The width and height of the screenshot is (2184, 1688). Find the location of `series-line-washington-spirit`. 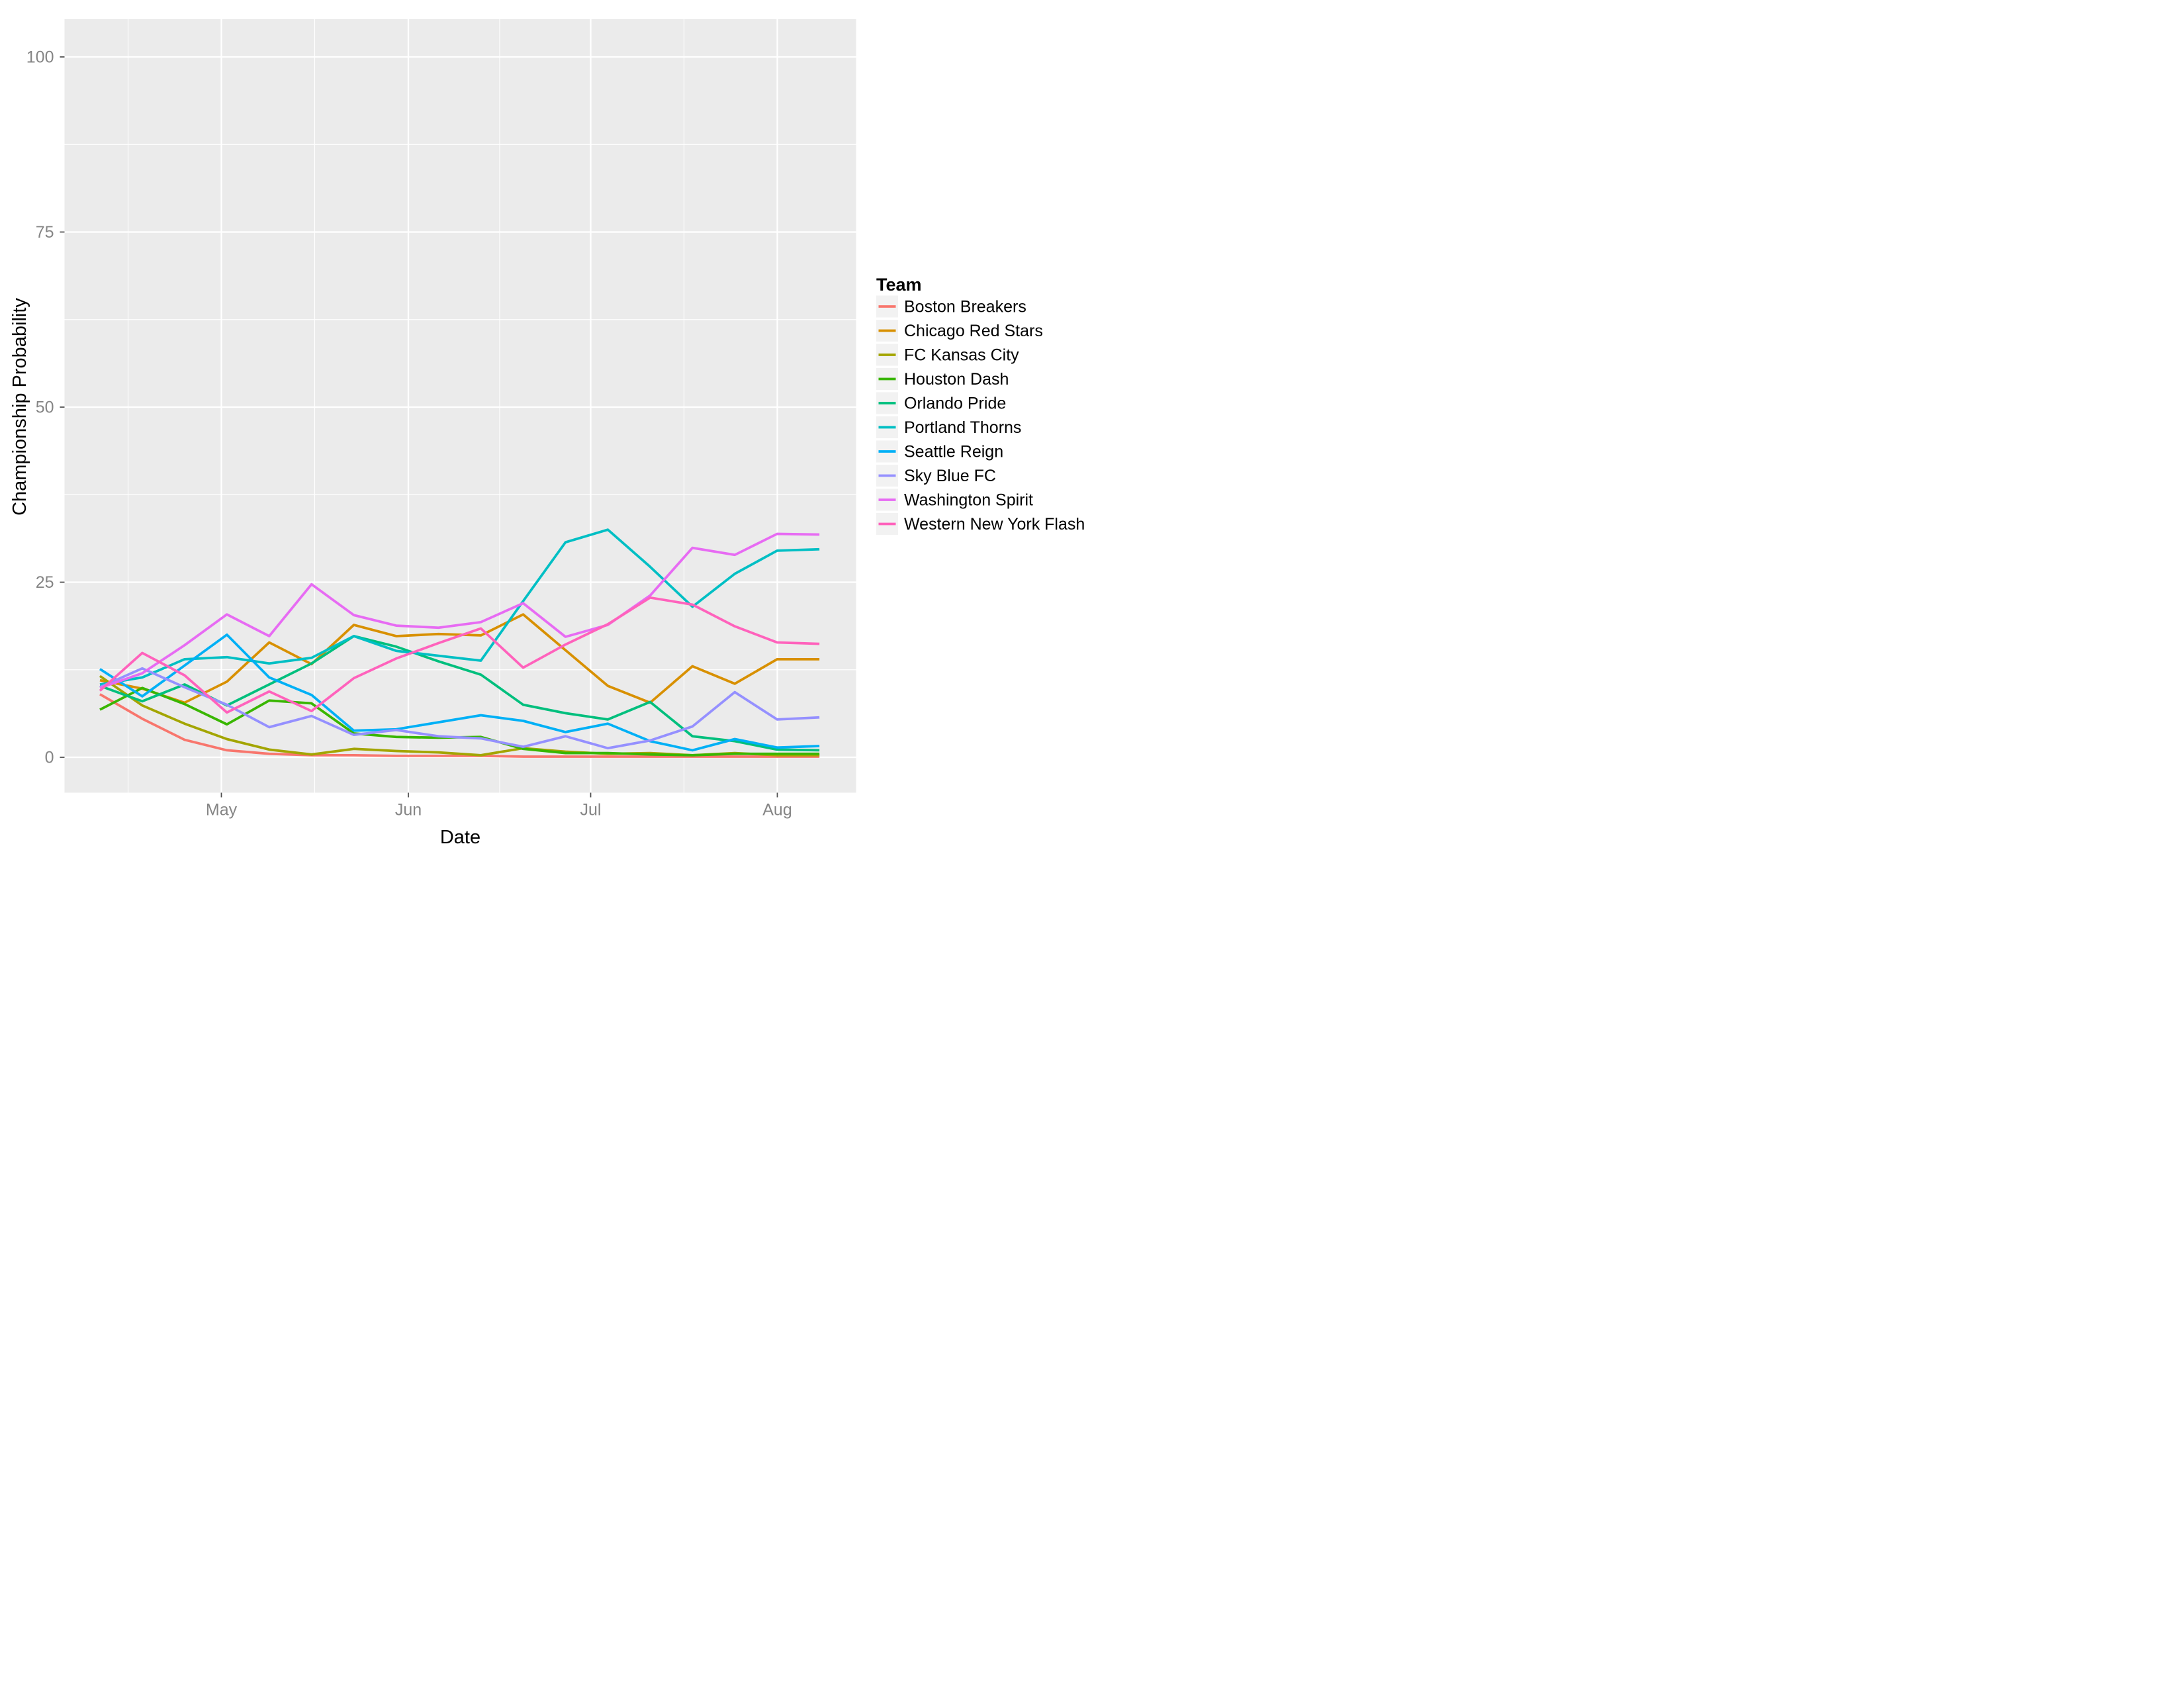

series-line-washington-spirit is located at coordinates (459, 611).